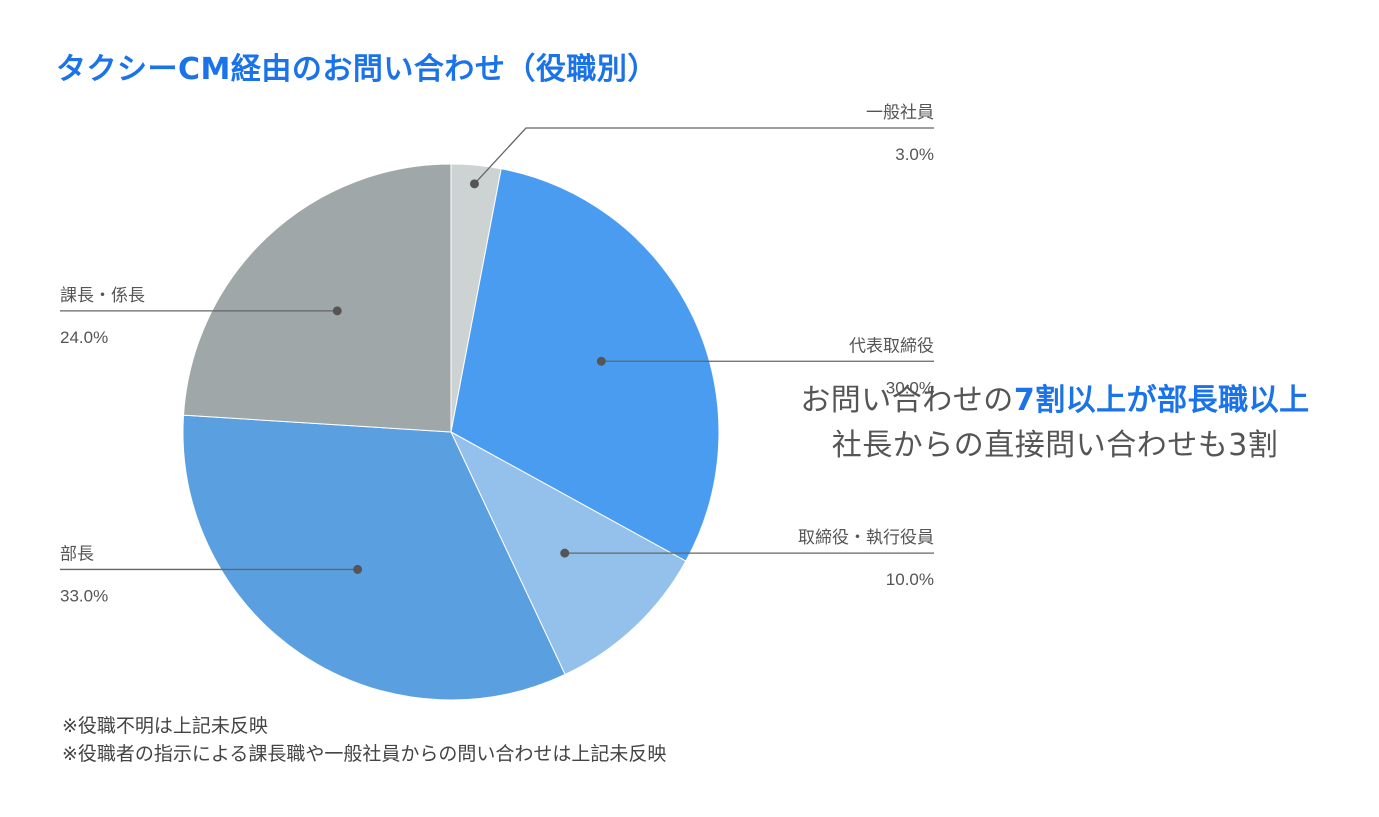 Image resolution: width=1379 pixels, height=817 pixels. Describe the element at coordinates (703, 156) in the screenshot. I see `leader-line` at that location.